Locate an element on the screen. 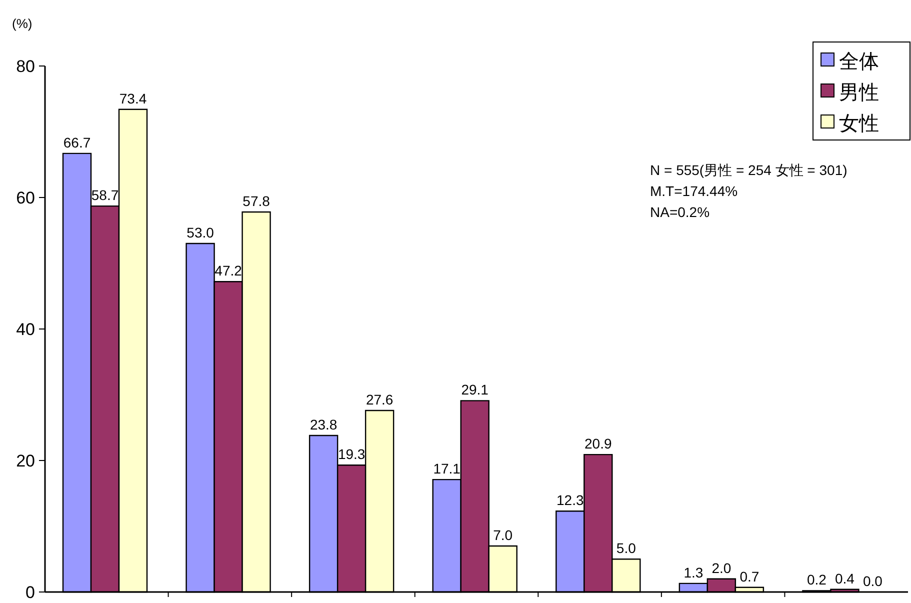  data-label: 57.8 is located at coordinates (256, 200).